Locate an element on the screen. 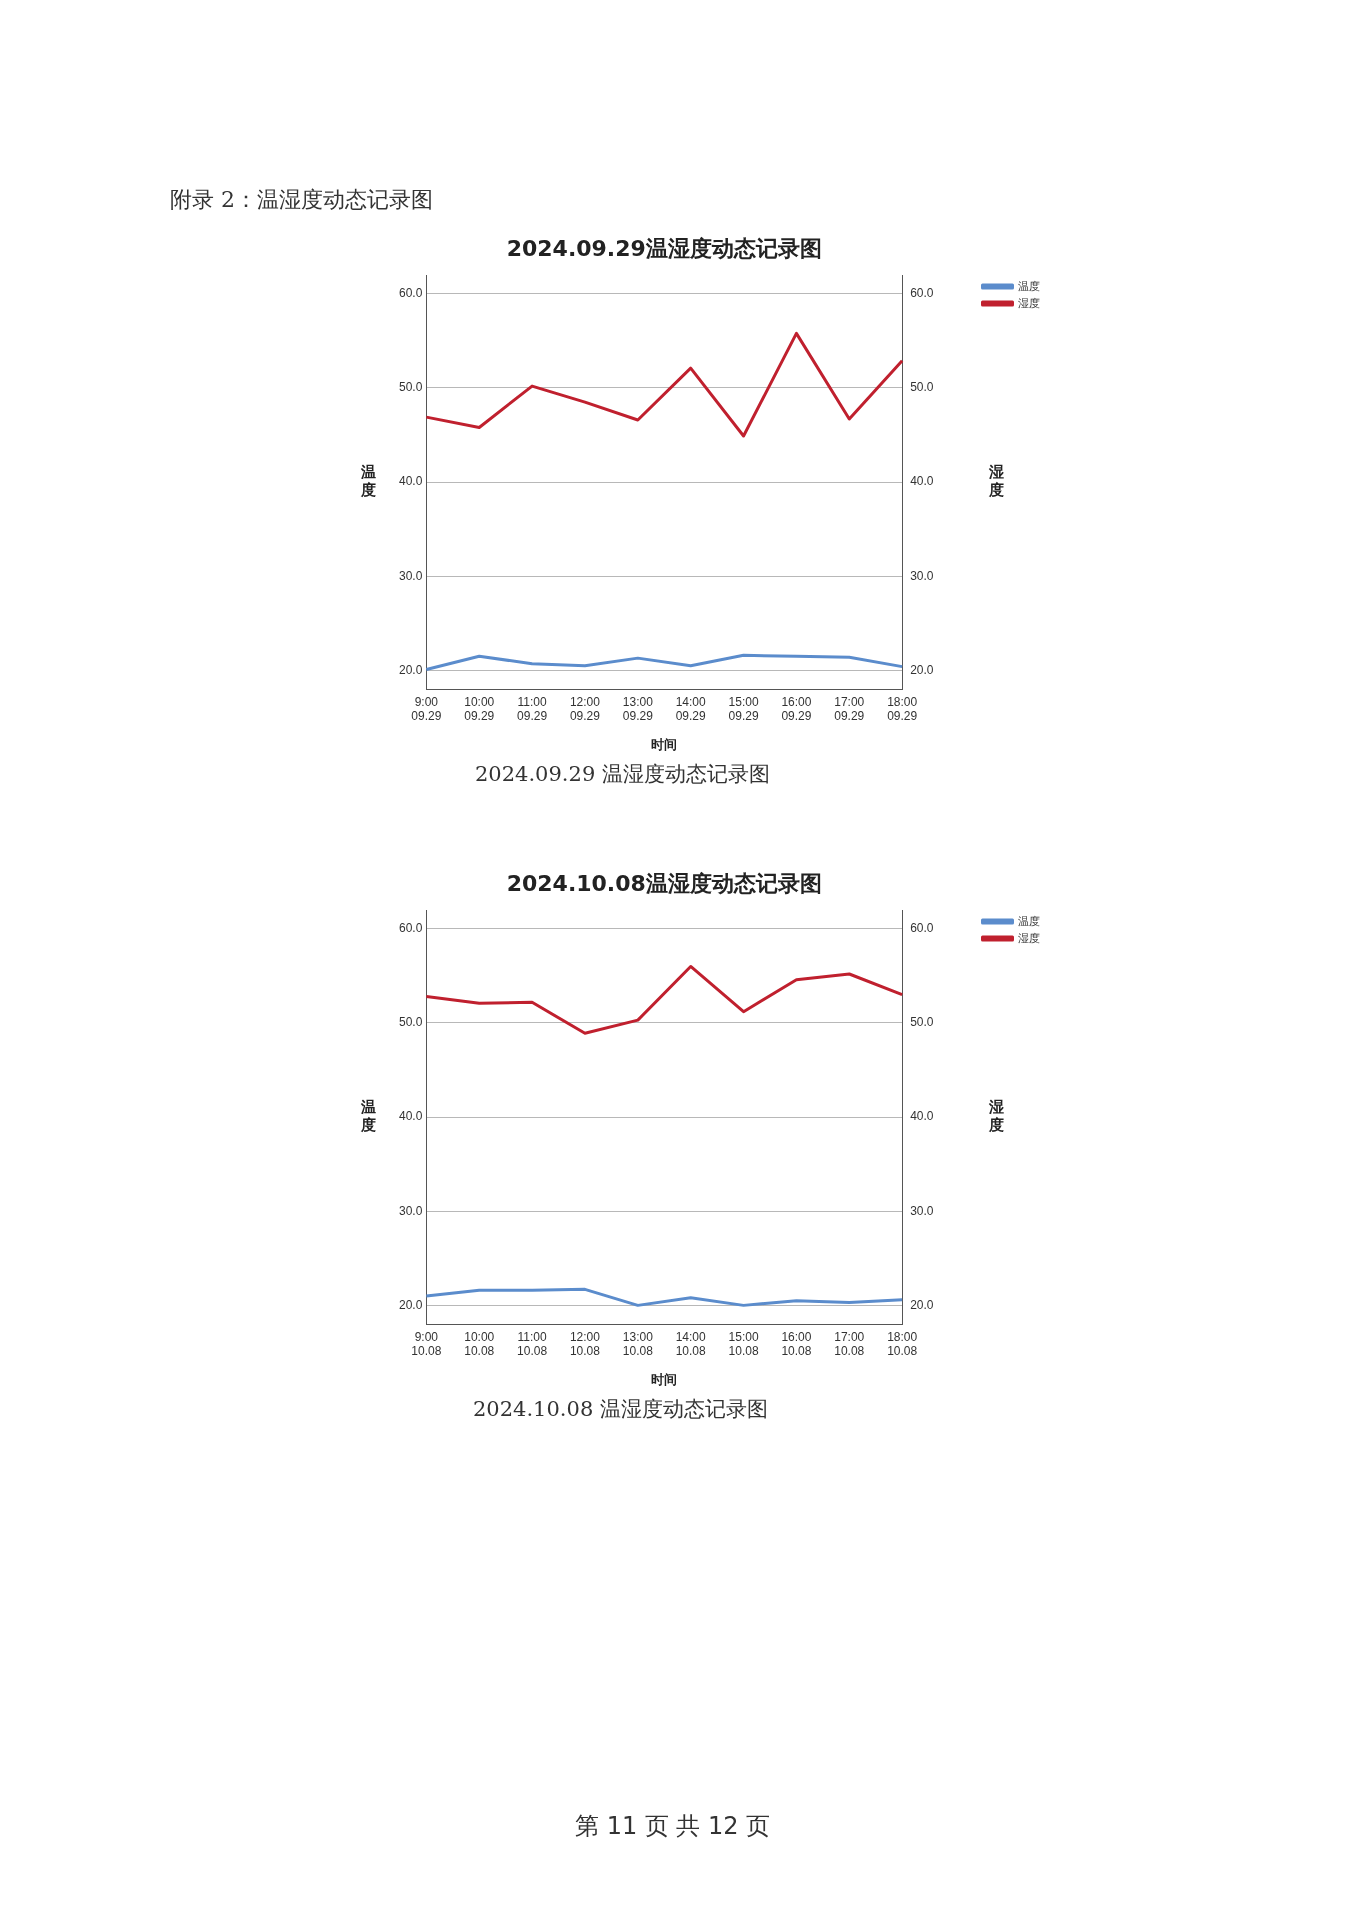 This screenshot has width=1357, height=1920. x-tick-label: 11:00 09.29 is located at coordinates (532, 709).